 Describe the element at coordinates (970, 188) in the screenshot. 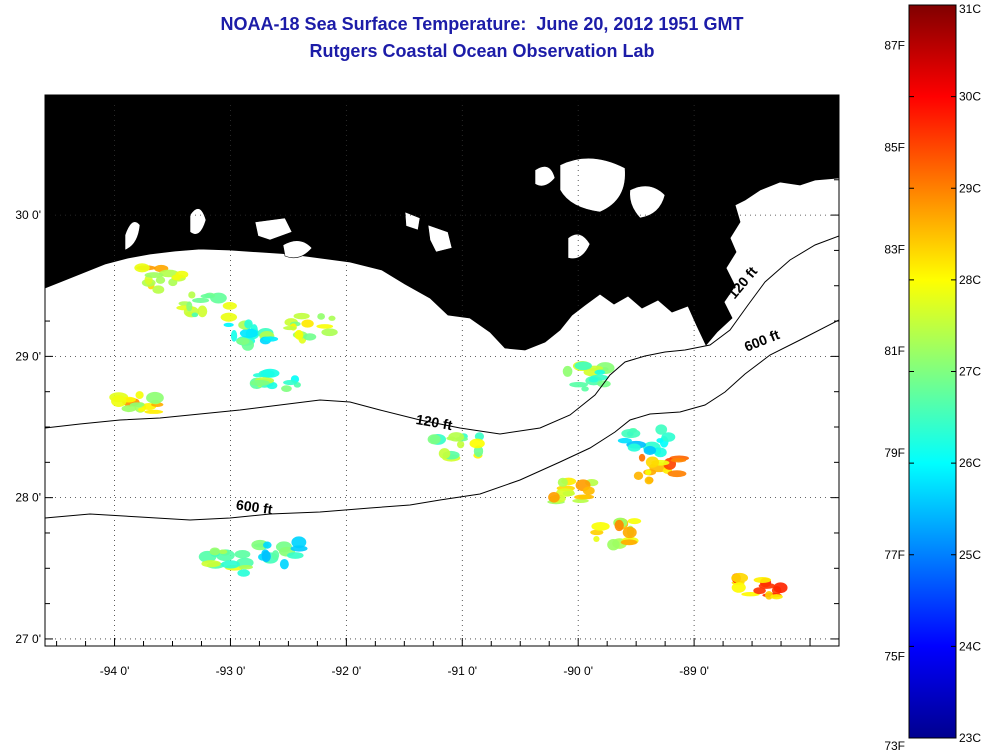

I see `colorbar-celsius-label: 29C` at that location.